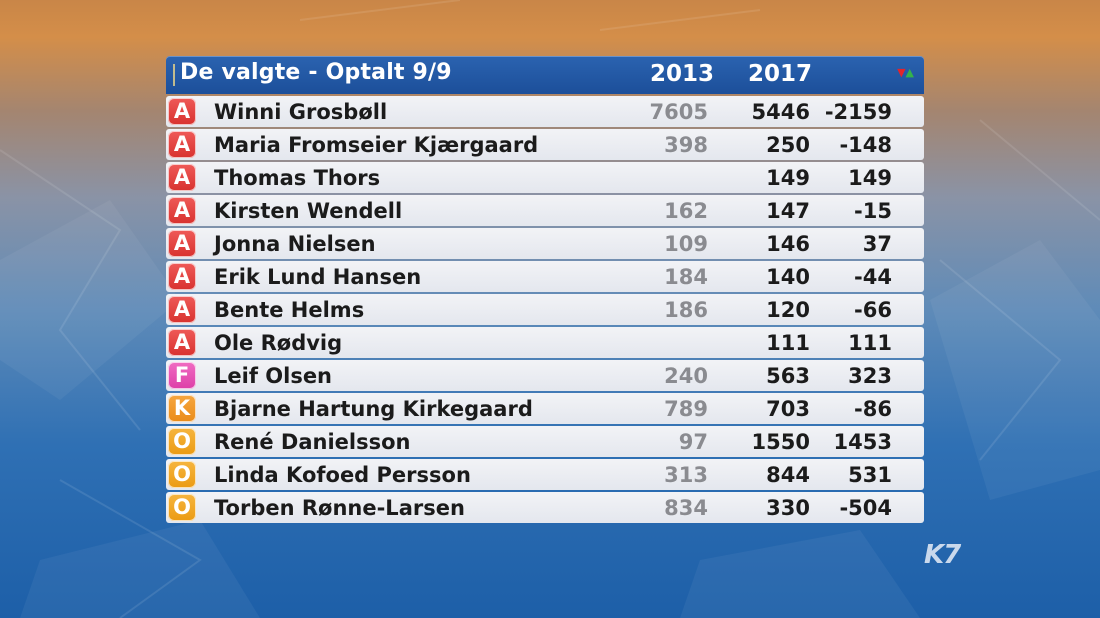 This screenshot has height=618, width=1100. I want to click on votes-2017: 140, so click(788, 277).